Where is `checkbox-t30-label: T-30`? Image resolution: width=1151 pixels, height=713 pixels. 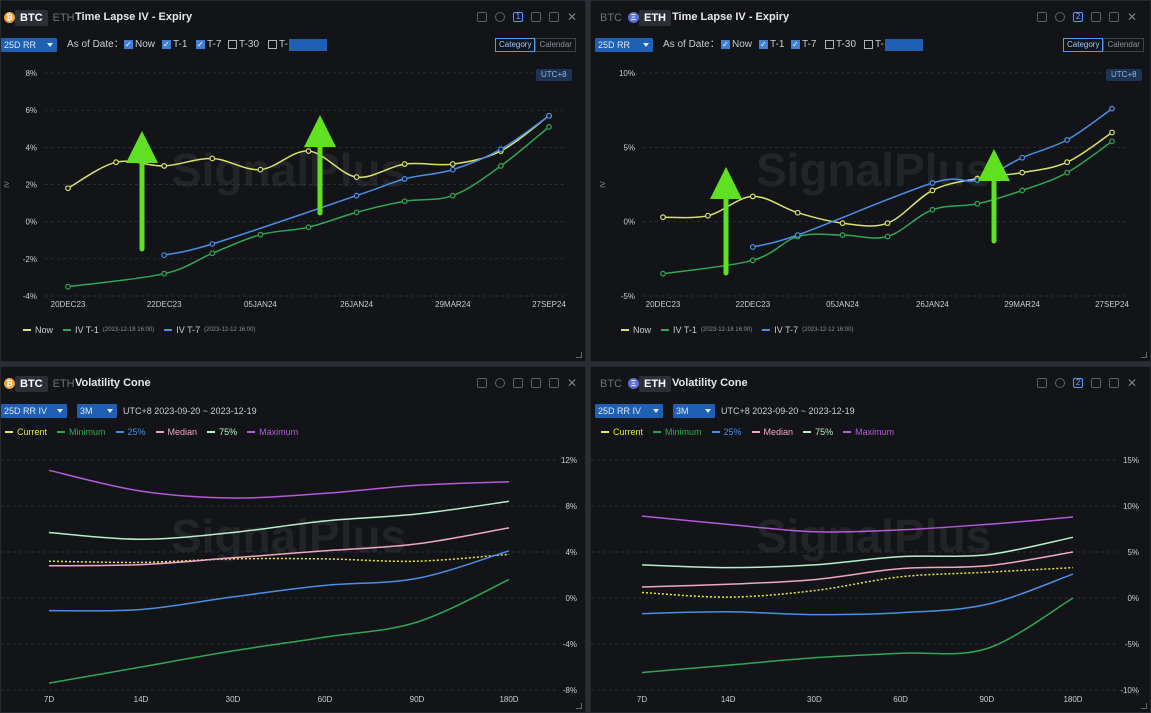
checkbox-t30-label: T-30 is located at coordinates (846, 44).